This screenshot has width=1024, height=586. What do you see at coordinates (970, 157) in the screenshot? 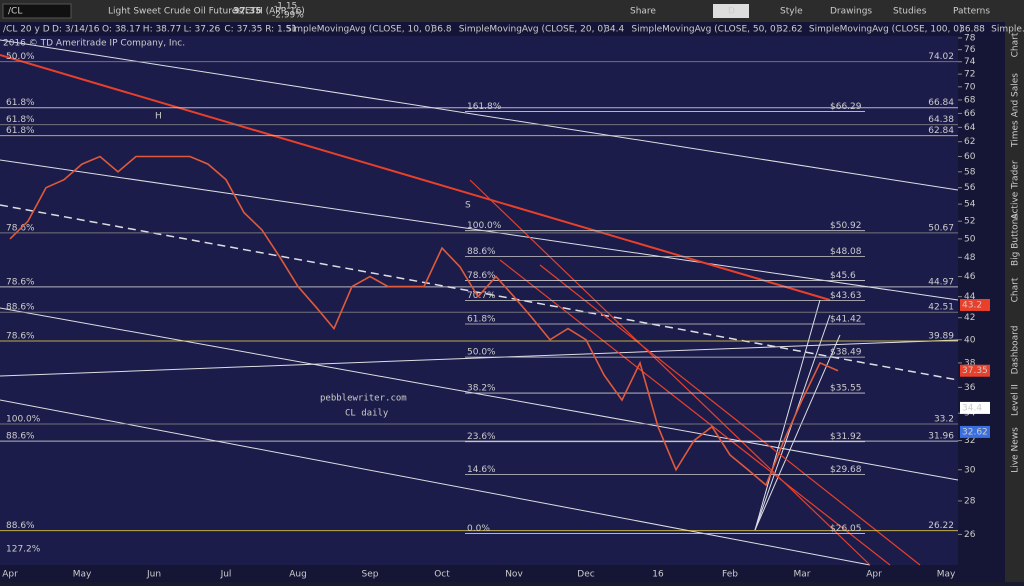
I see `y-tick-label: 60` at bounding box center [970, 157].